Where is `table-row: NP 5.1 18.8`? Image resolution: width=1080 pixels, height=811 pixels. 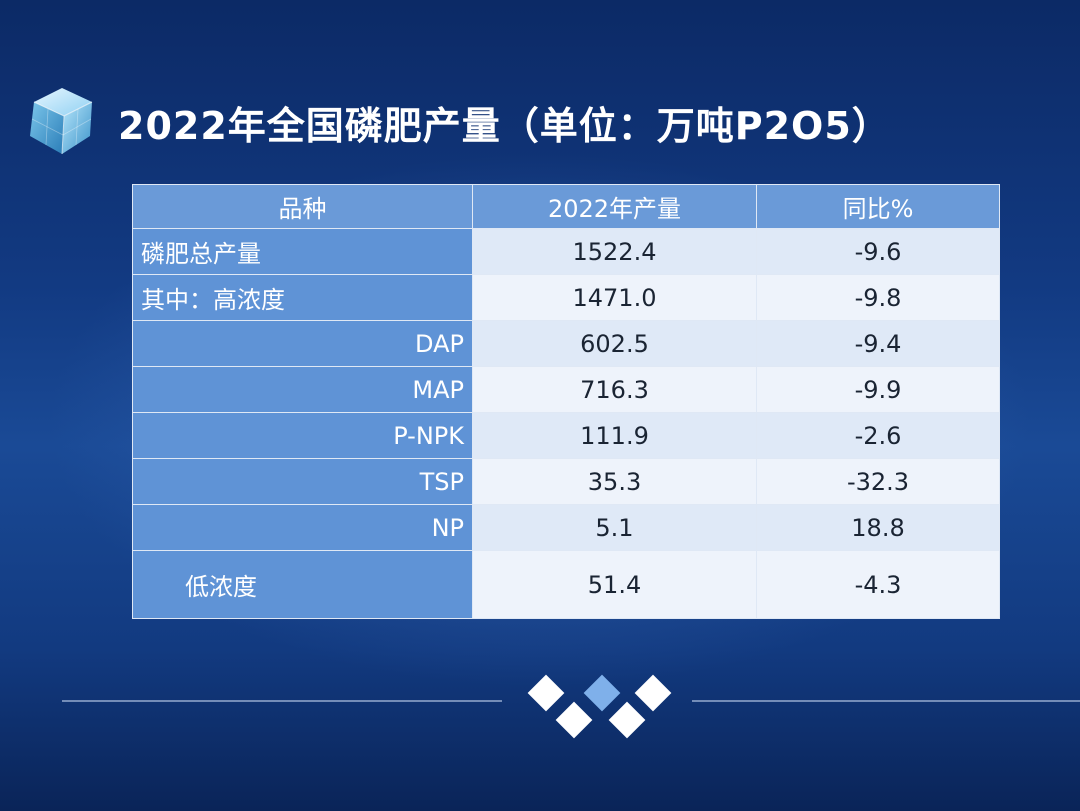 table-row: NP 5.1 18.8 is located at coordinates (566, 527).